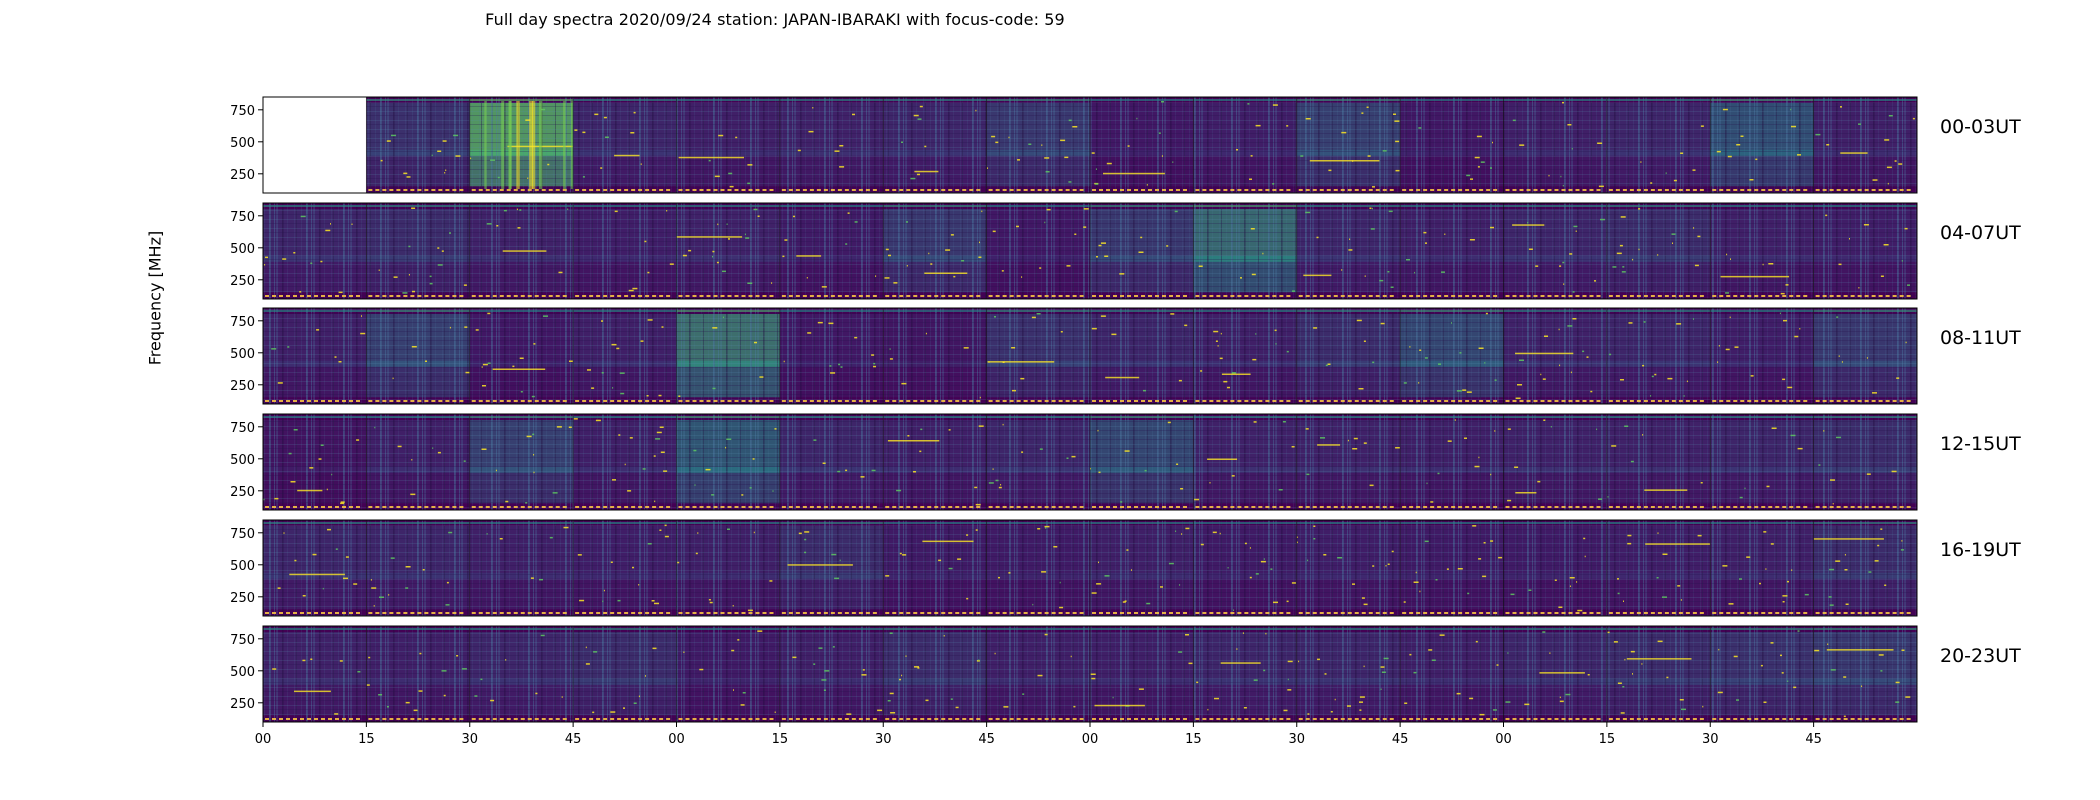 The height and width of the screenshot is (800, 2100). What do you see at coordinates (1980, 550) in the screenshot?
I see `row-label: 16-19UT` at bounding box center [1980, 550].